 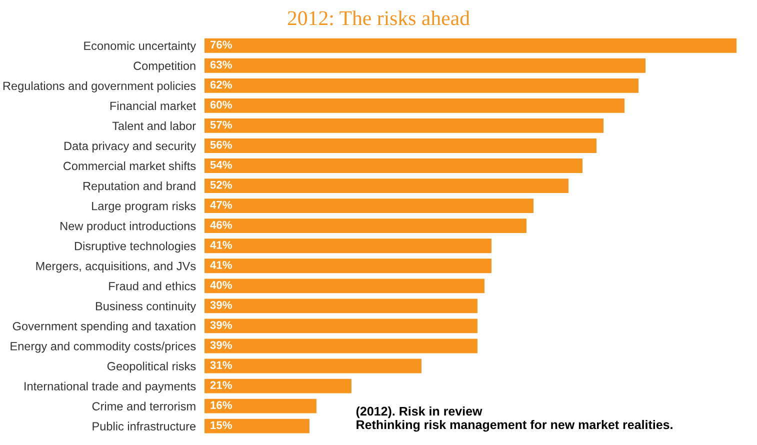 I want to click on y-tick-label: Crime and terrorism, so click(x=144, y=406).